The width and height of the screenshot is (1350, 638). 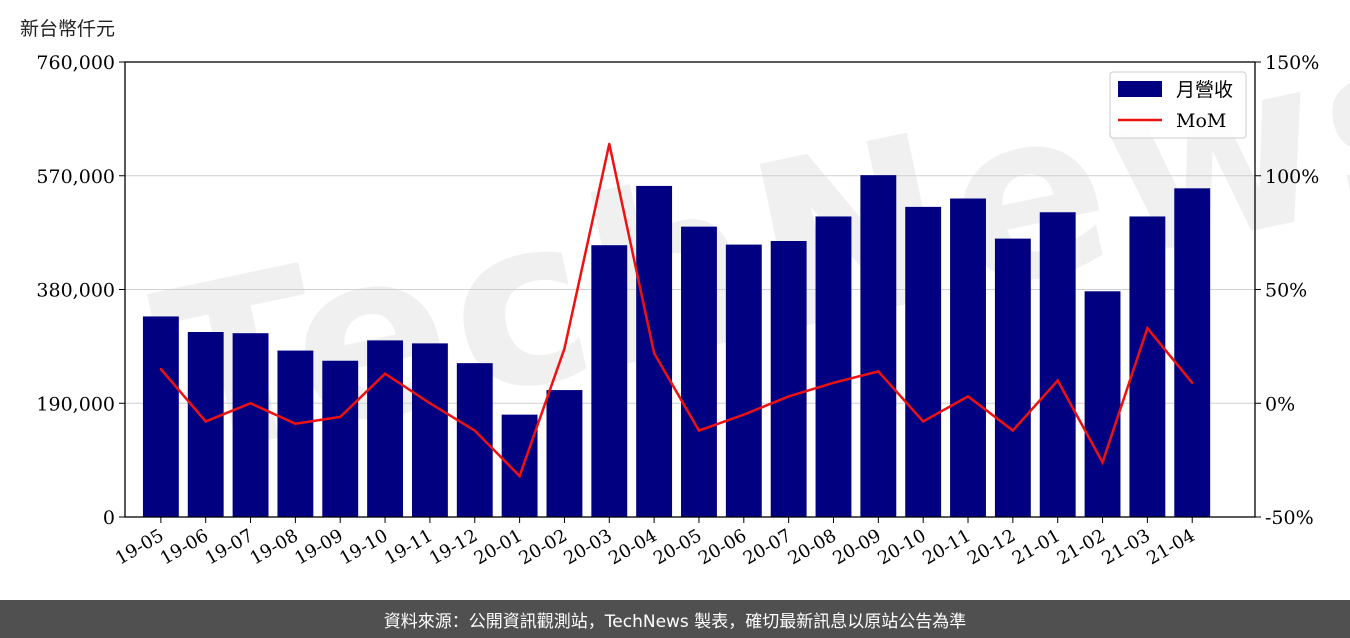 What do you see at coordinates (363, 547) in the screenshot?
I see `x-tick-label: 19-10` at bounding box center [363, 547].